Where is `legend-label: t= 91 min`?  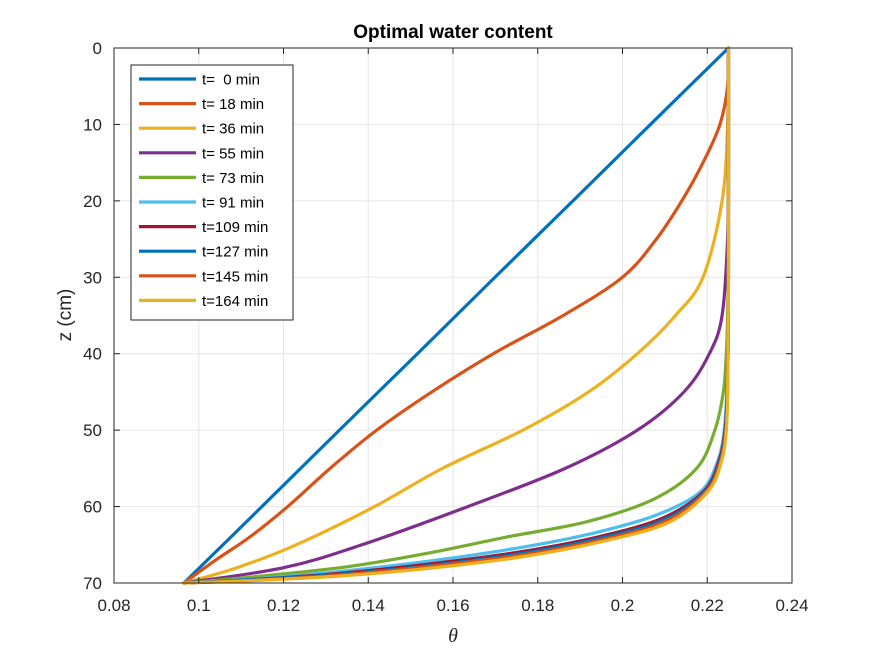
legend-label: t= 91 min is located at coordinates (233, 203).